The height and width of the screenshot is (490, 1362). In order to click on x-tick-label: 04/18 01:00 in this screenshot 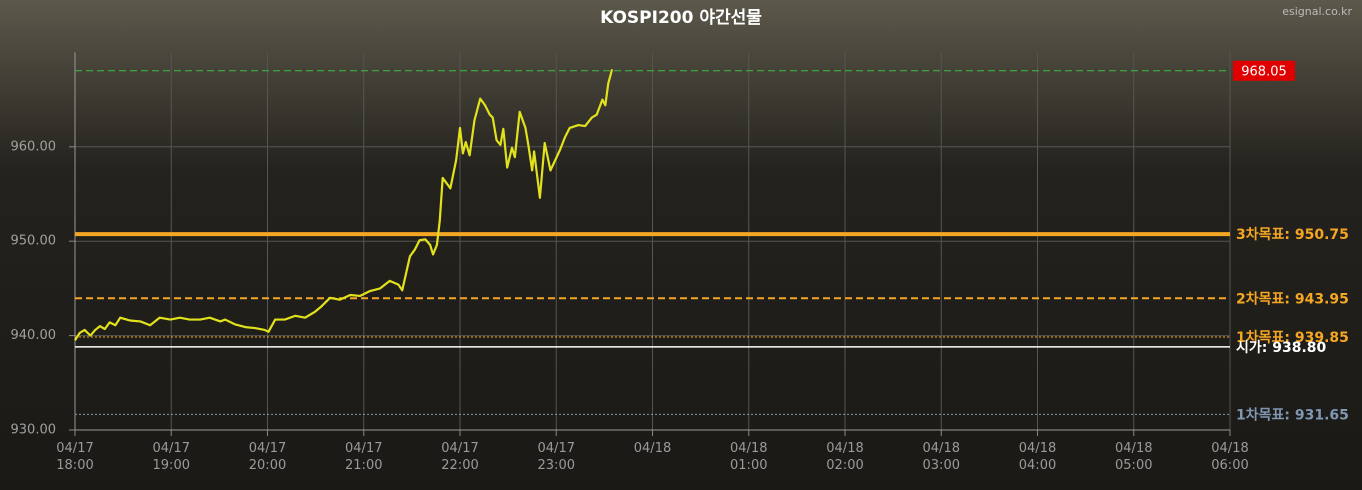, I will do `click(749, 457)`.